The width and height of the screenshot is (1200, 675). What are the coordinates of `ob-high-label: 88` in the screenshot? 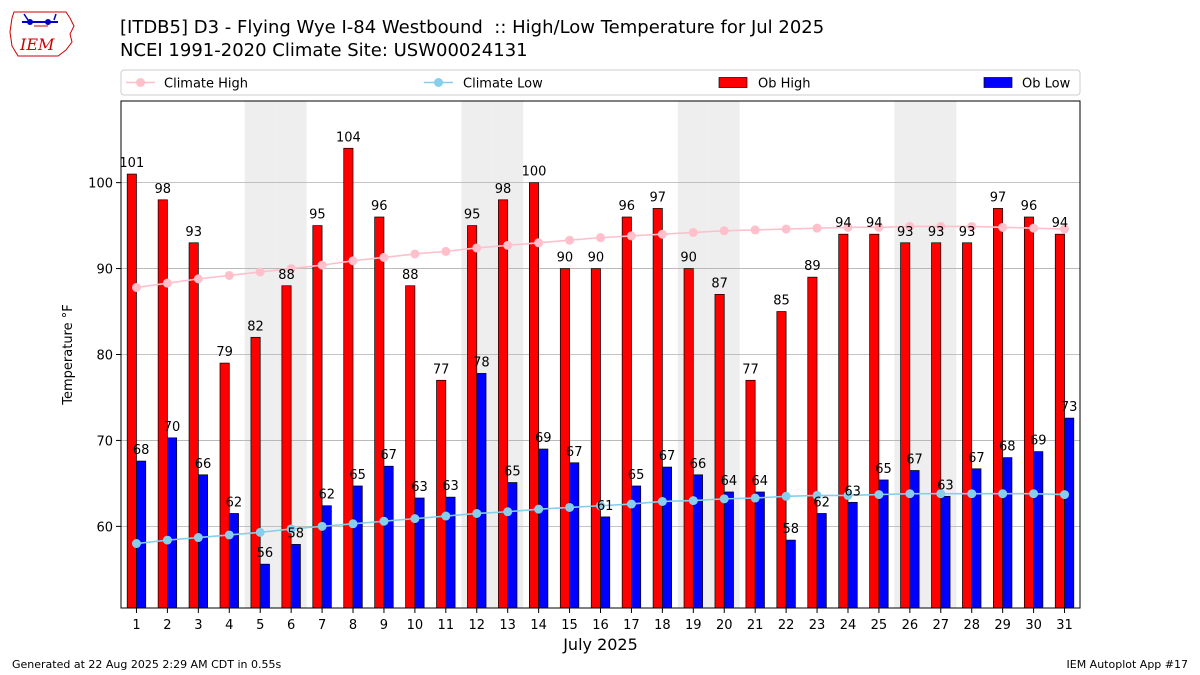 It's located at (286, 275).